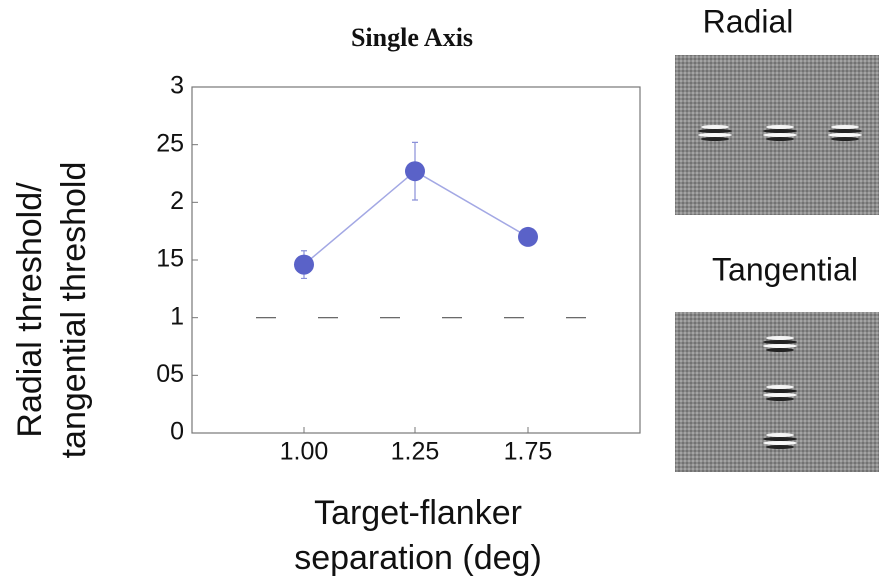  I want to click on y-axis-label-line: Radial threshold/, so click(30, 310).